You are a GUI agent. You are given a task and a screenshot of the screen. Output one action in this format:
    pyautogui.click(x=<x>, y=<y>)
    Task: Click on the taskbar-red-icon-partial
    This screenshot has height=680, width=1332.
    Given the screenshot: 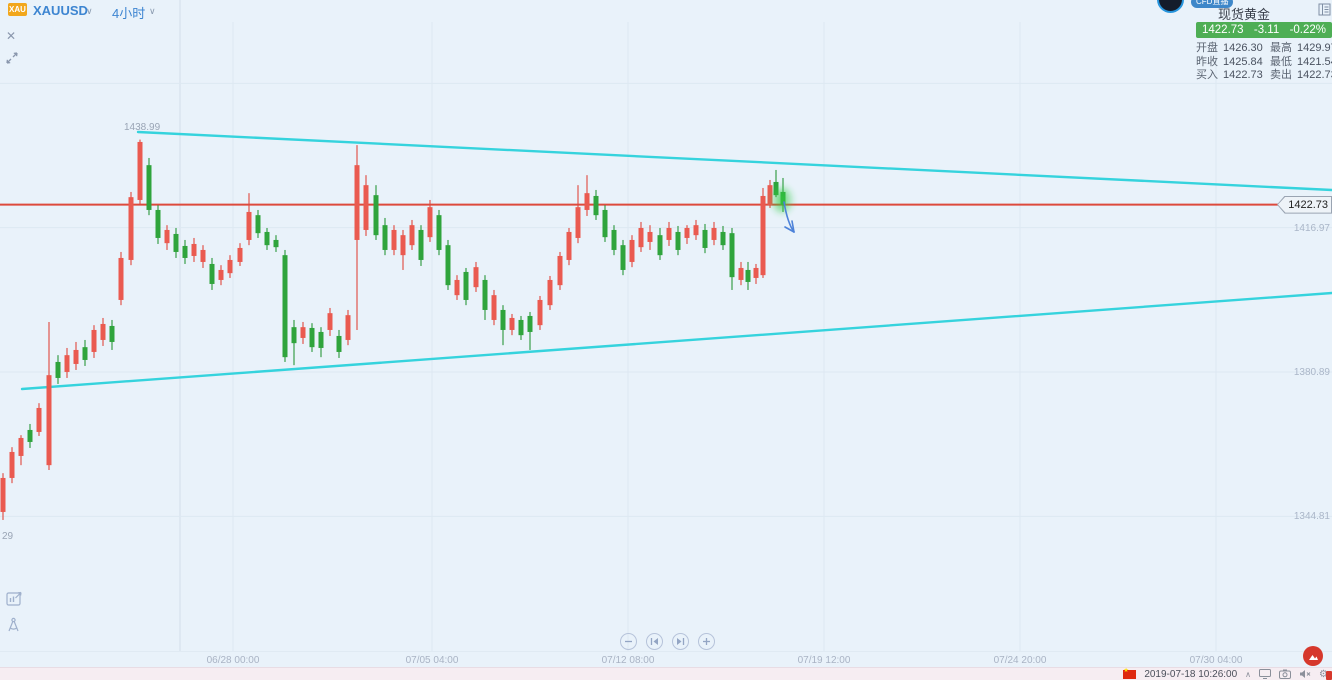 What is the action you would take?
    pyautogui.click(x=1329, y=675)
    